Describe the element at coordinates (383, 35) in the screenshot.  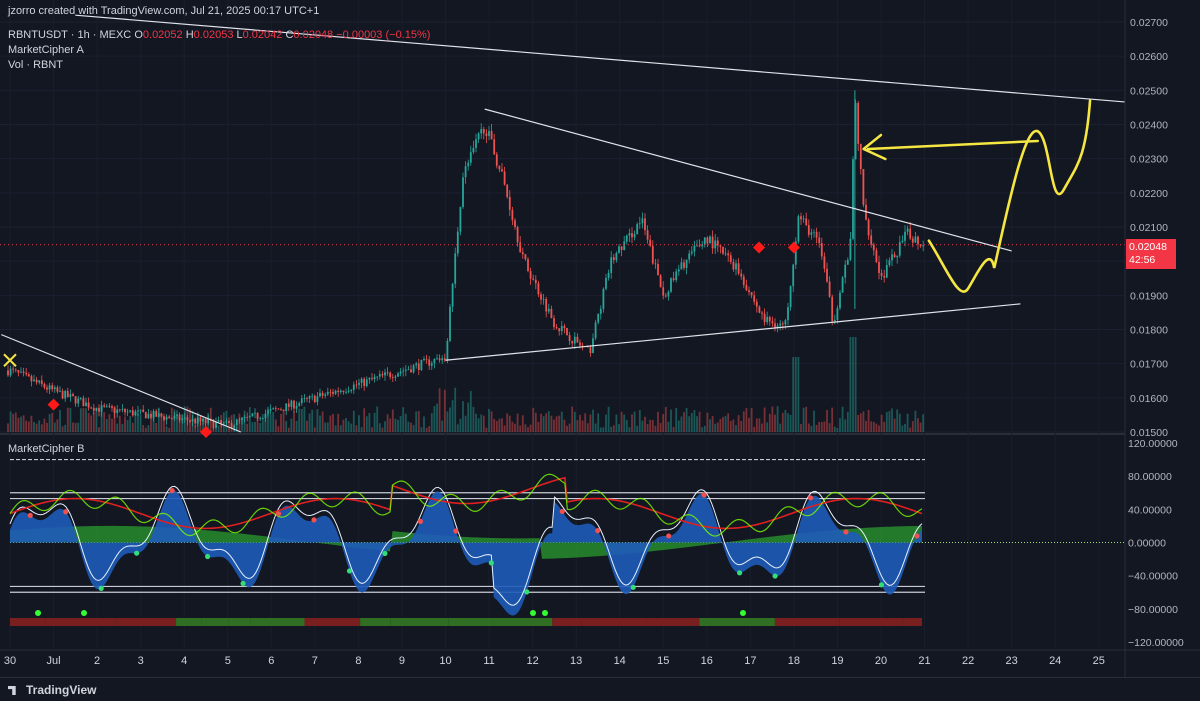
I see `change-value: −0.00003 (−0.15%)` at that location.